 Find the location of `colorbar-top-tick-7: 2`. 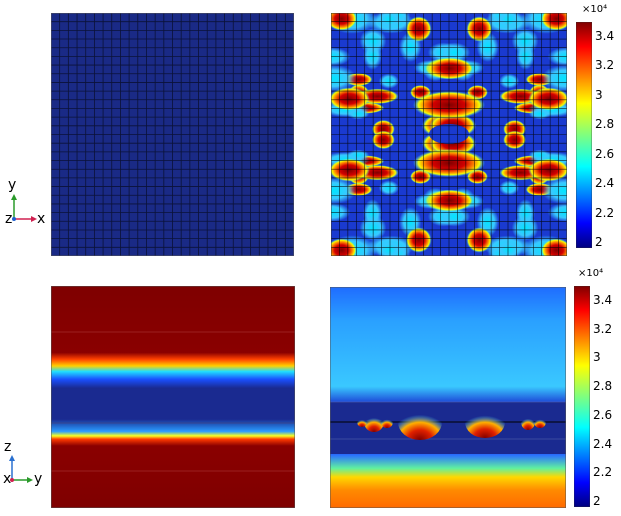

colorbar-top-tick-7: 2 is located at coordinates (599, 242).